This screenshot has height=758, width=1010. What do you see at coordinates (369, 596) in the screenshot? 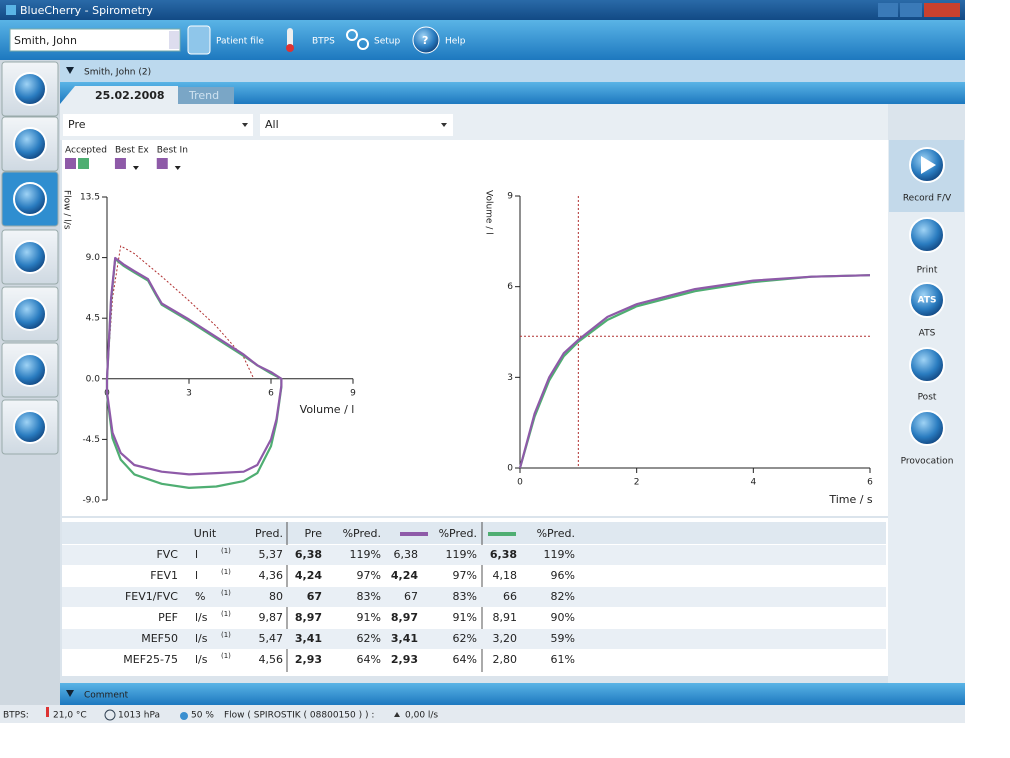
I see `table-cell: 83%` at bounding box center [369, 596].